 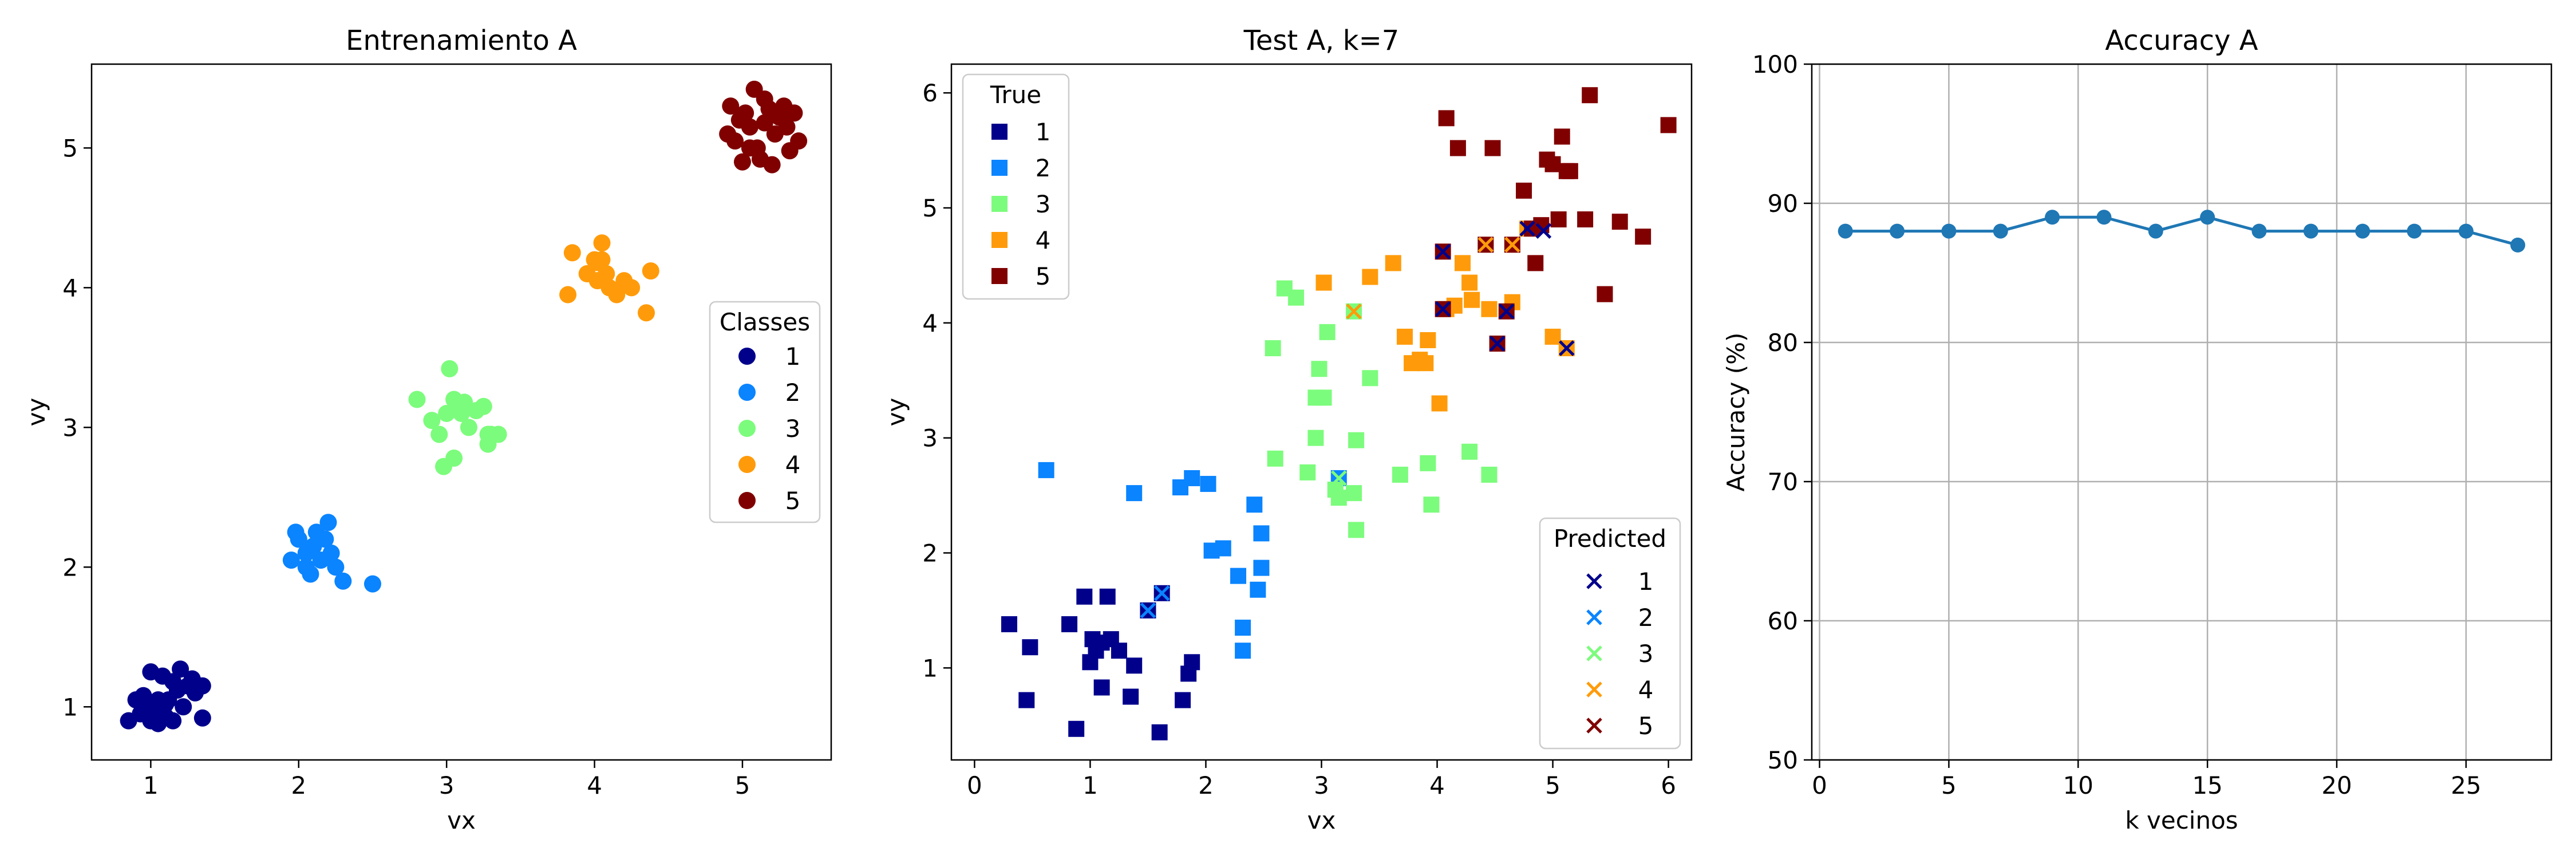 I want to click on accuracy-line, so click(x=2181, y=231).